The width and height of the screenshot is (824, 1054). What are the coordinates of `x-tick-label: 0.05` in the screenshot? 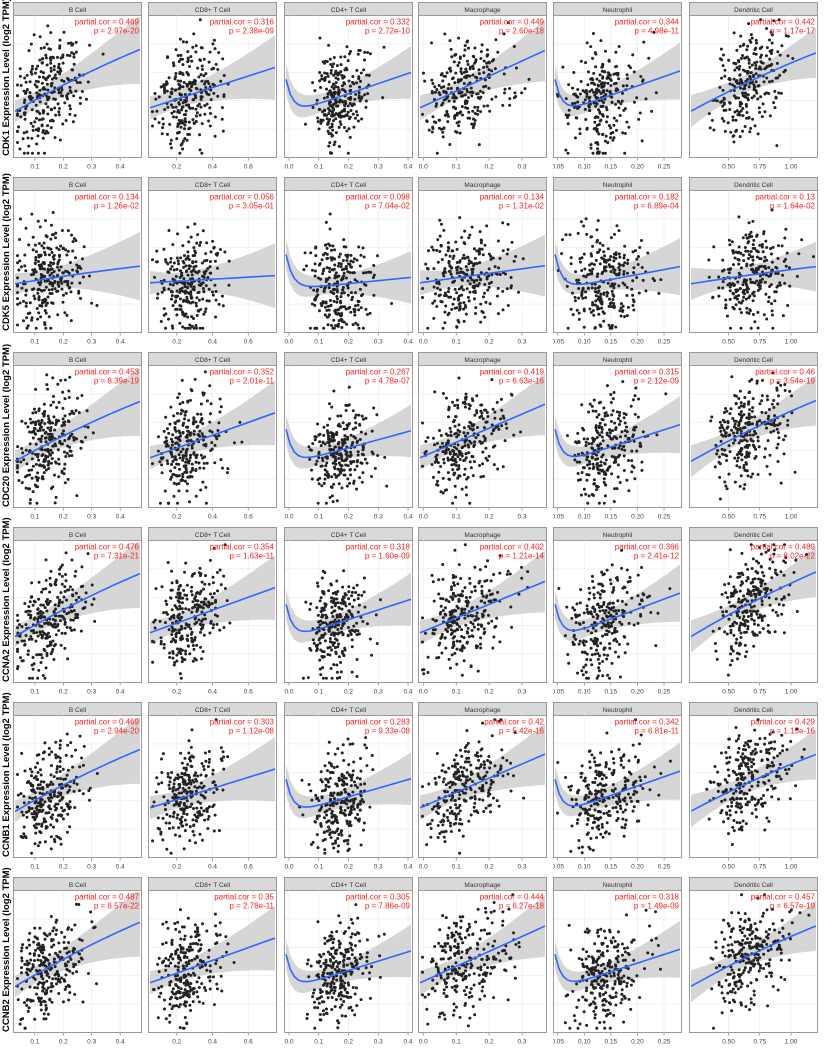 It's located at (558, 342).